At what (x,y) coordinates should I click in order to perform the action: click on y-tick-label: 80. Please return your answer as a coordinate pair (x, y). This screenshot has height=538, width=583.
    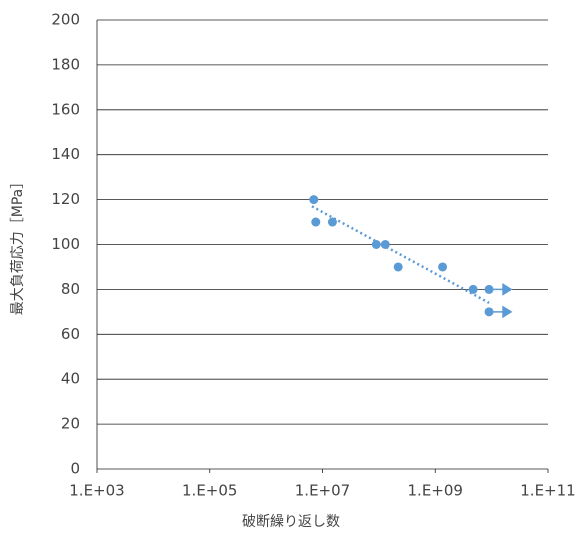
    Looking at the image, I should click on (70, 289).